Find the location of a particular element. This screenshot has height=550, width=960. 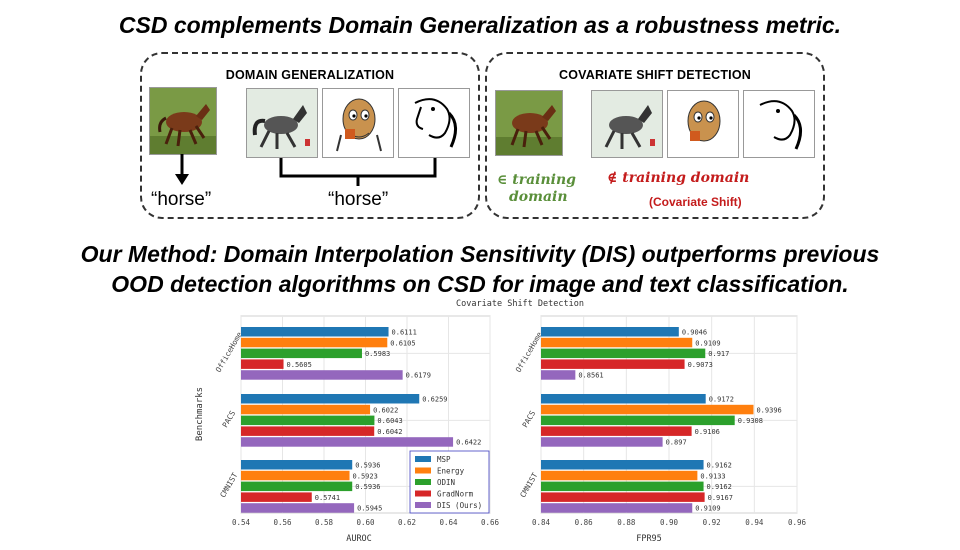

x-tick-label: 0.54 is located at coordinates (241, 522).